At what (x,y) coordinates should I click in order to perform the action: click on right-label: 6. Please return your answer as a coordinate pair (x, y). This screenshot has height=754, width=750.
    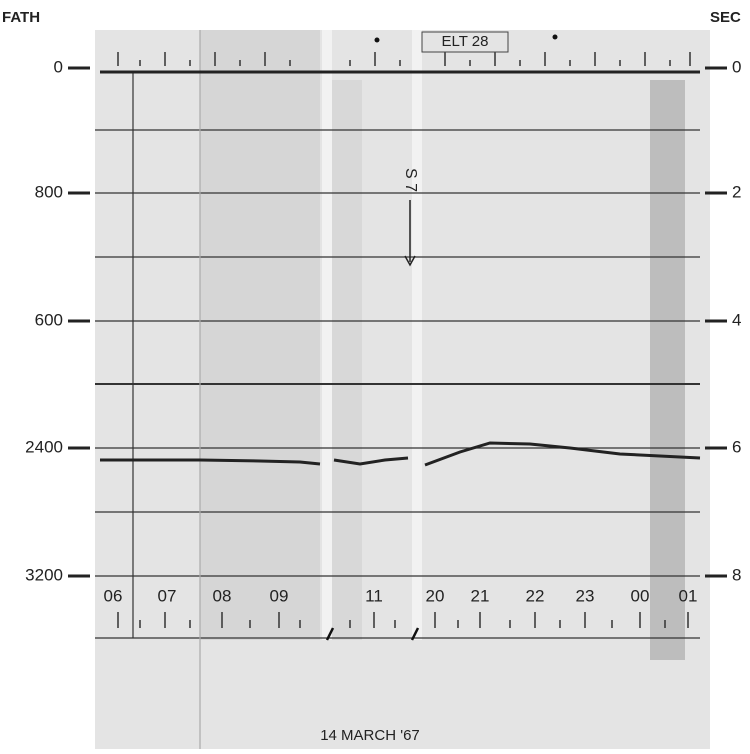
    Looking at the image, I should click on (736, 446).